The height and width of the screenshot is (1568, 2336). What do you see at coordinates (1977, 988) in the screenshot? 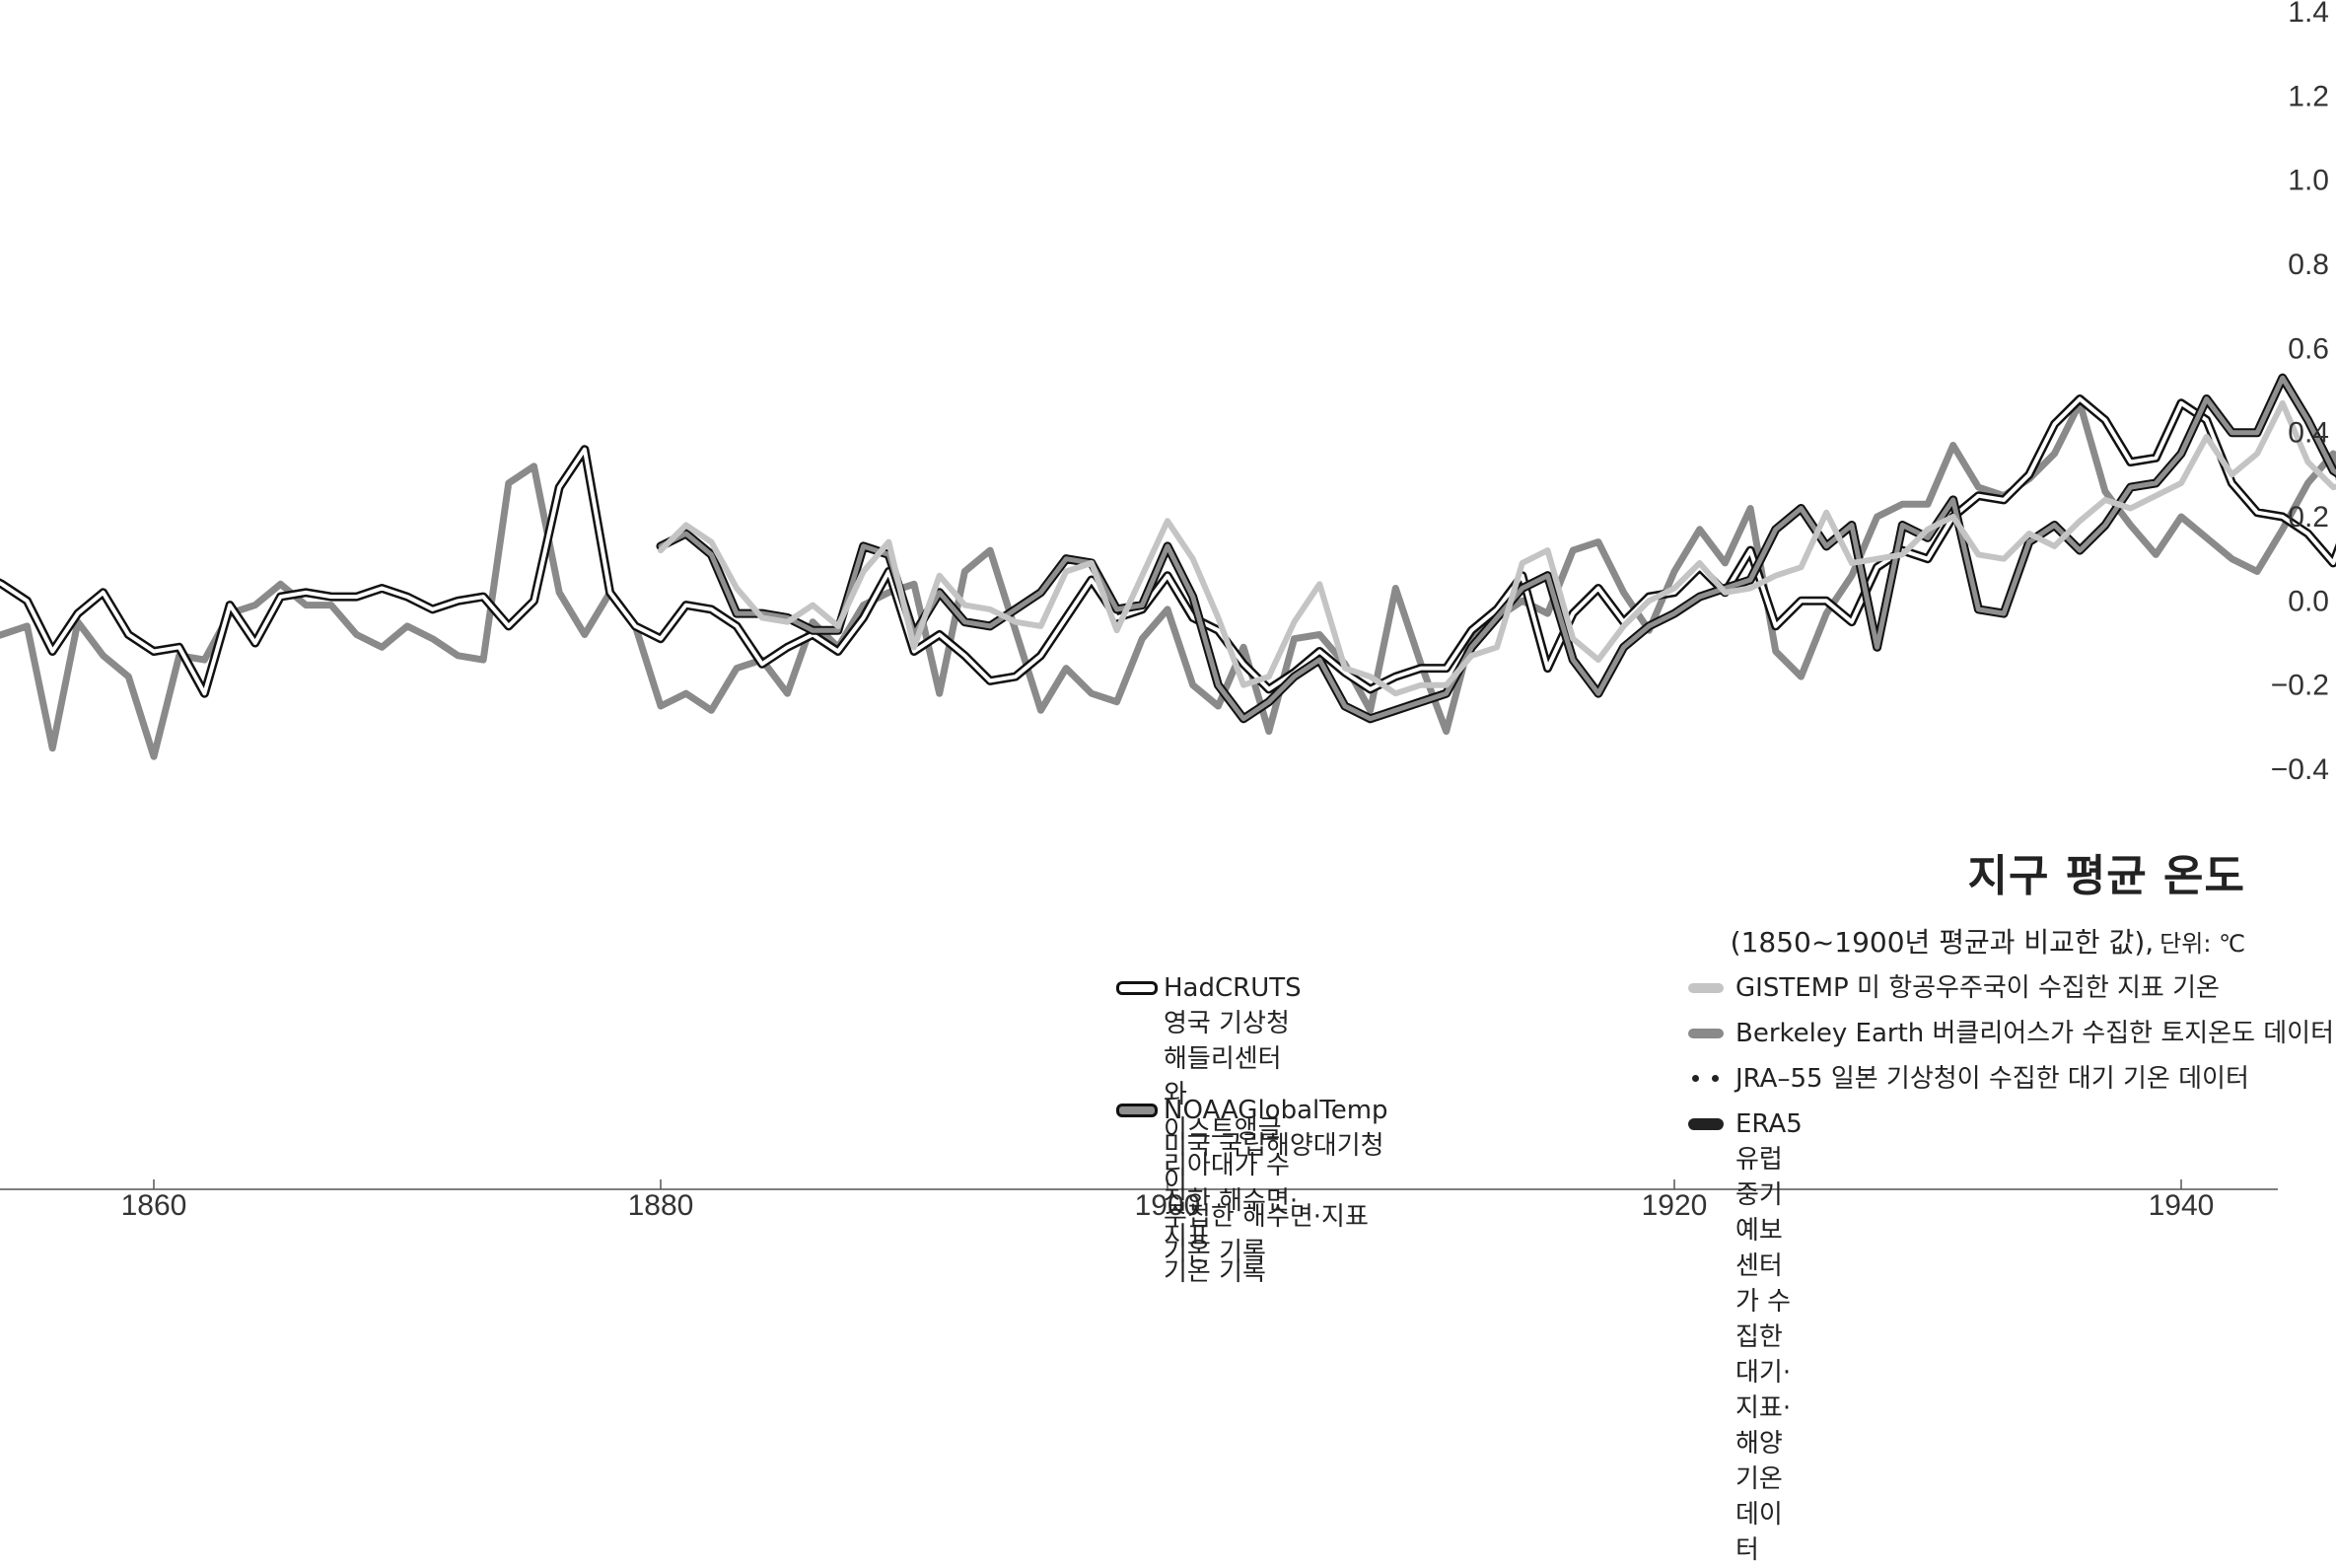
I see `legend-label-gistemp: GISTEMP 미 항공우주국이 수집한 지표 기온` at bounding box center [1977, 988].